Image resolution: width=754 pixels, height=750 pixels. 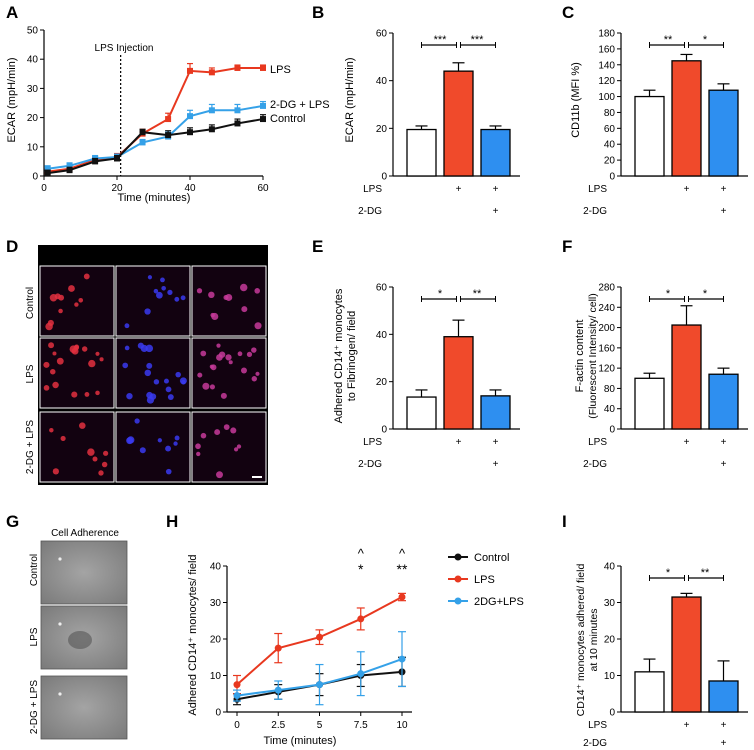 What do you see at coordinates (705, 40) in the screenshot?
I see `sig-label-right: *` at bounding box center [705, 40].